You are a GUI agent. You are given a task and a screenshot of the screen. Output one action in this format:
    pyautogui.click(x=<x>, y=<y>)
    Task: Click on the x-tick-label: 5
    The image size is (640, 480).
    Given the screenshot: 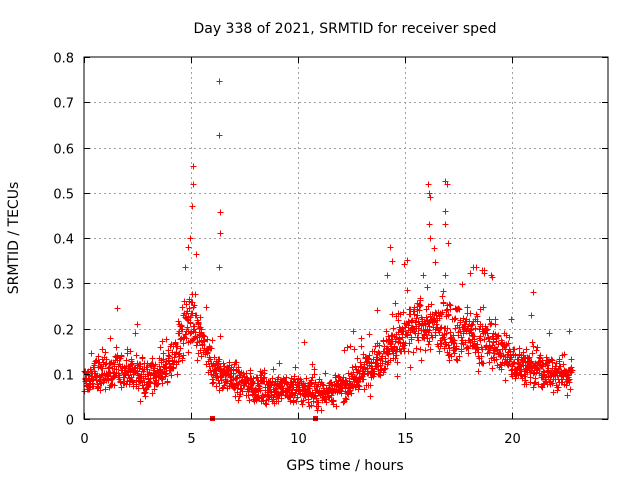 What is the action you would take?
    pyautogui.click(x=191, y=439)
    